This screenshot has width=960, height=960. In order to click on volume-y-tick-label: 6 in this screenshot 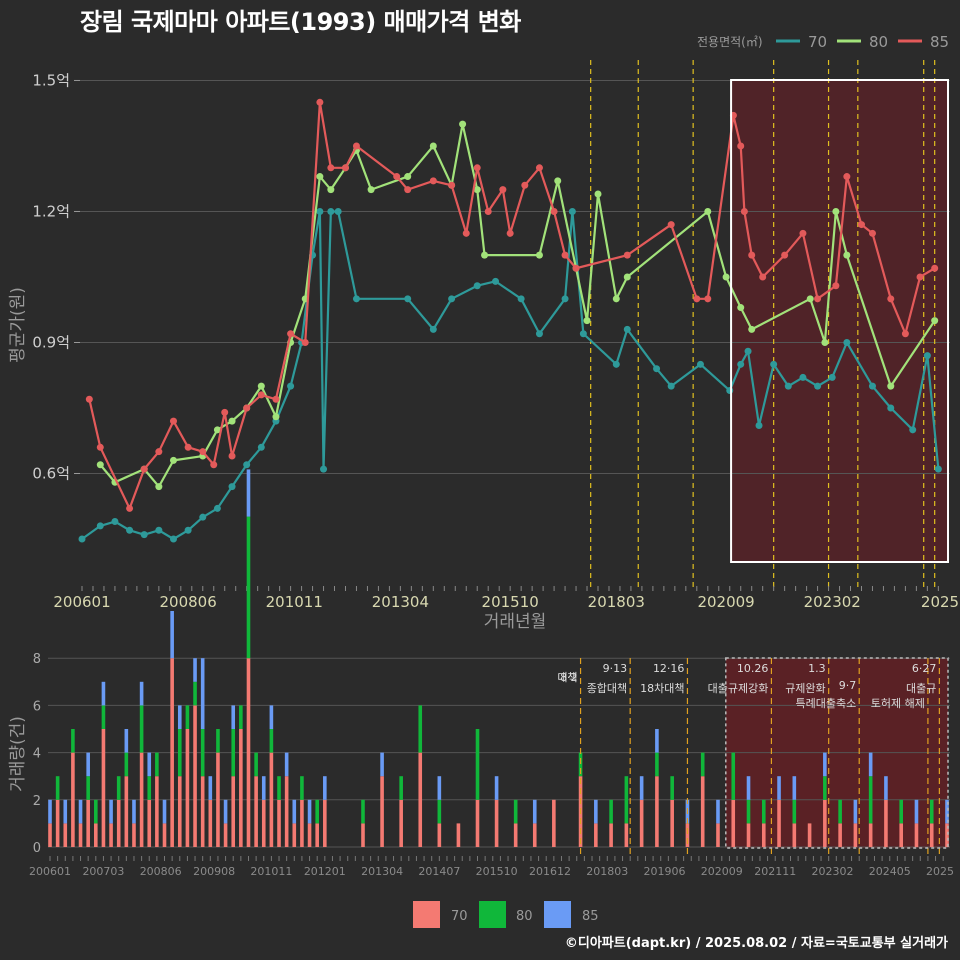, I will do `click(37, 706)`.